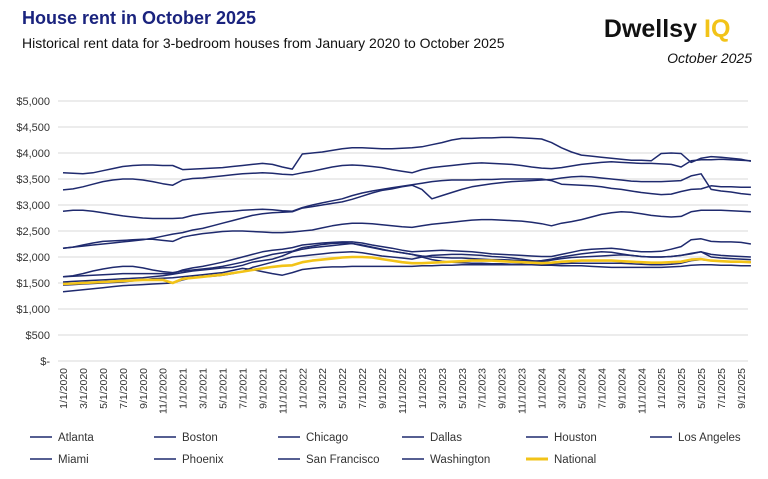 This screenshot has height=479, width=768. What do you see at coordinates (403, 391) in the screenshot?
I see `x-tick-label: 11/1/2022` at bounding box center [403, 391].